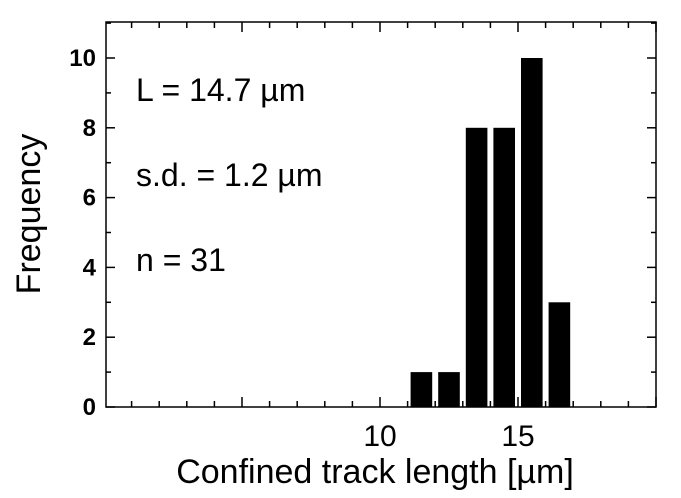 The width and height of the screenshot is (681, 498). What do you see at coordinates (379, 436) in the screenshot?
I see `x-tick-label: 10` at bounding box center [379, 436].